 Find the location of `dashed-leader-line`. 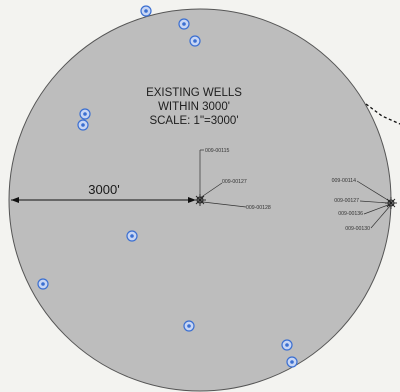

dashed-leader-line is located at coordinates (382, 114).